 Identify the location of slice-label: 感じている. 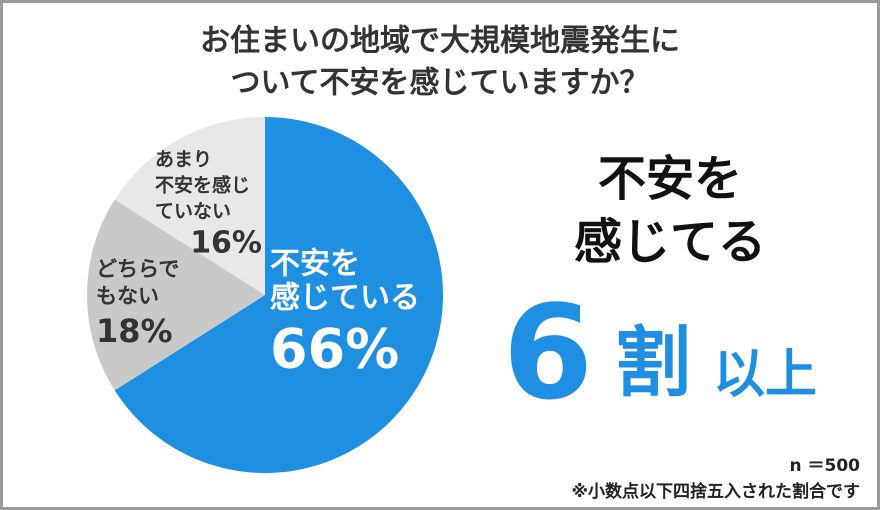
(345, 298).